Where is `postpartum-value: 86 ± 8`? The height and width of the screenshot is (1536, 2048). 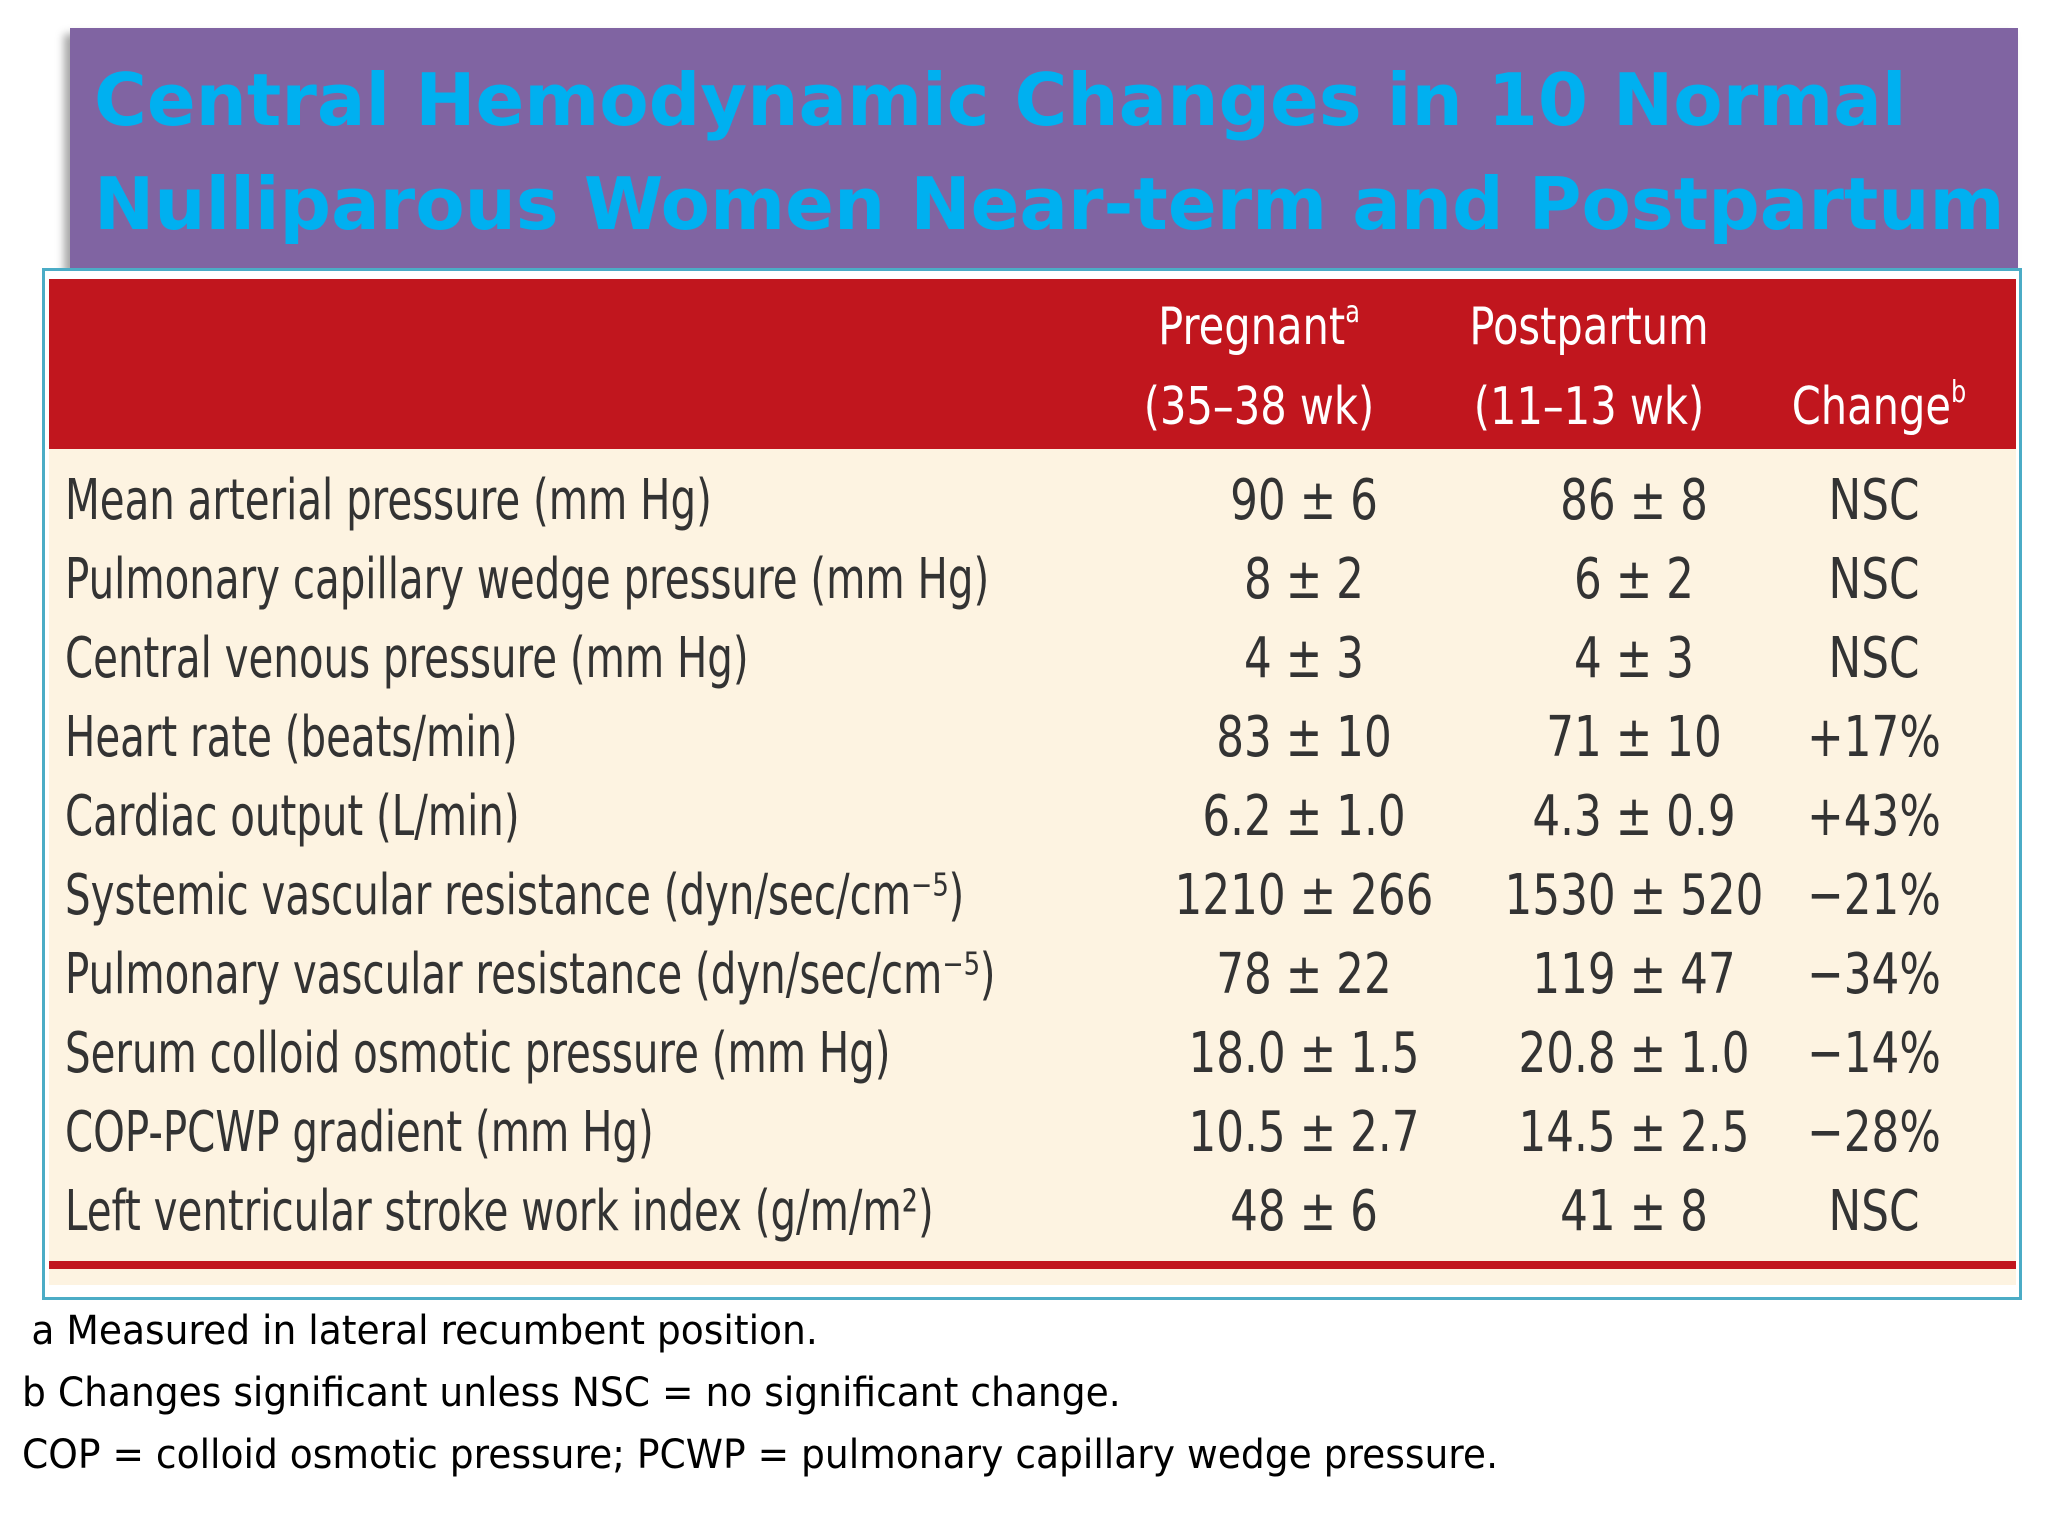 postpartum-value: 86 ± 8 is located at coordinates (1634, 500).